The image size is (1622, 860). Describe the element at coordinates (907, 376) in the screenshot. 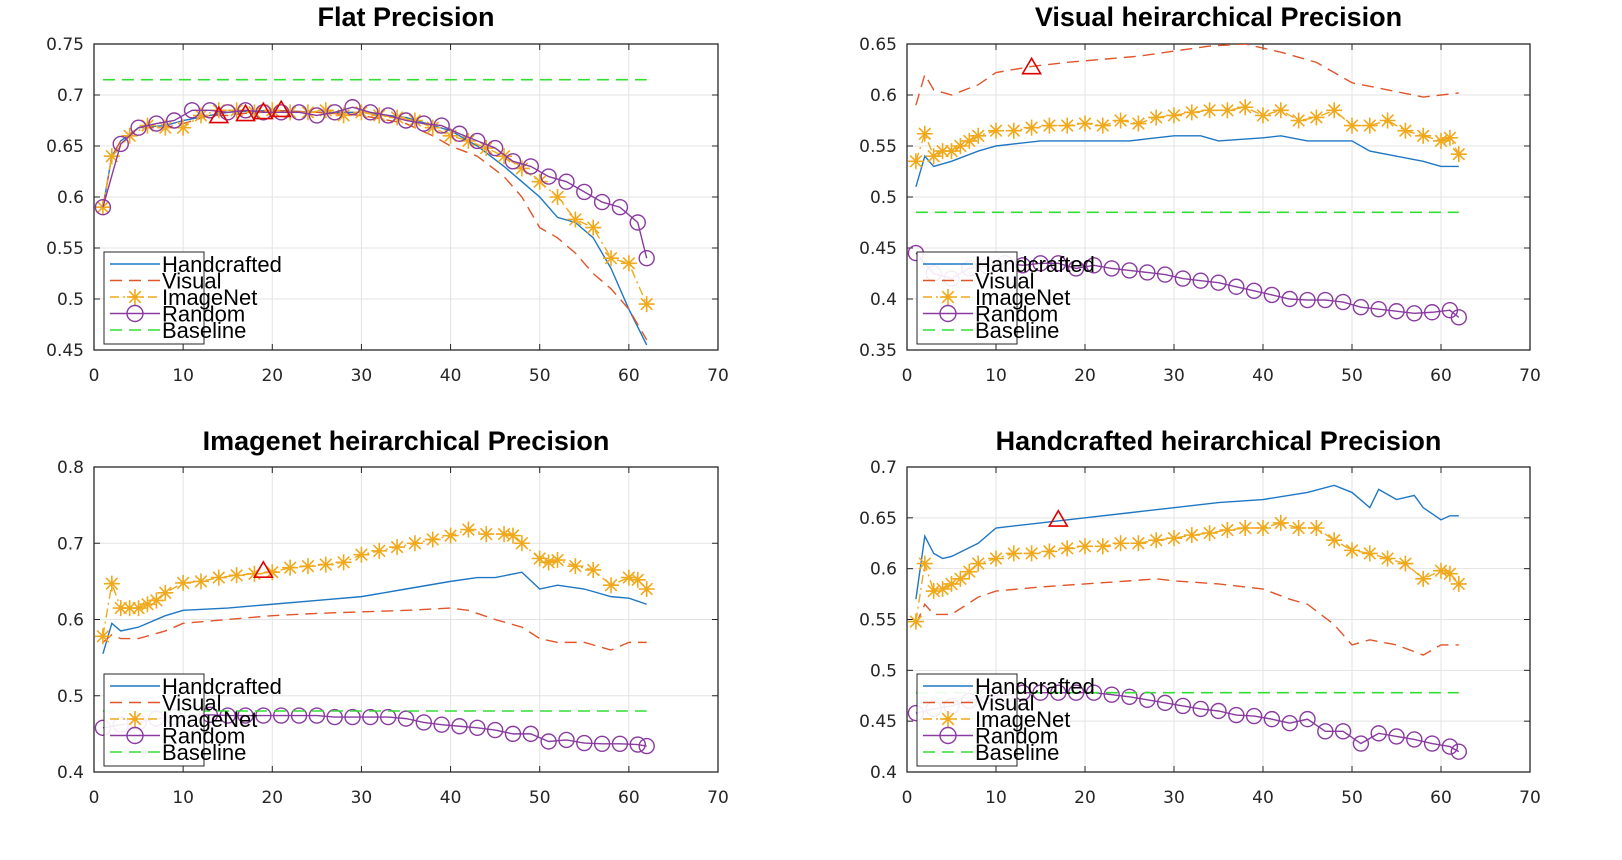

I see `x-tick-label: 0` at that location.